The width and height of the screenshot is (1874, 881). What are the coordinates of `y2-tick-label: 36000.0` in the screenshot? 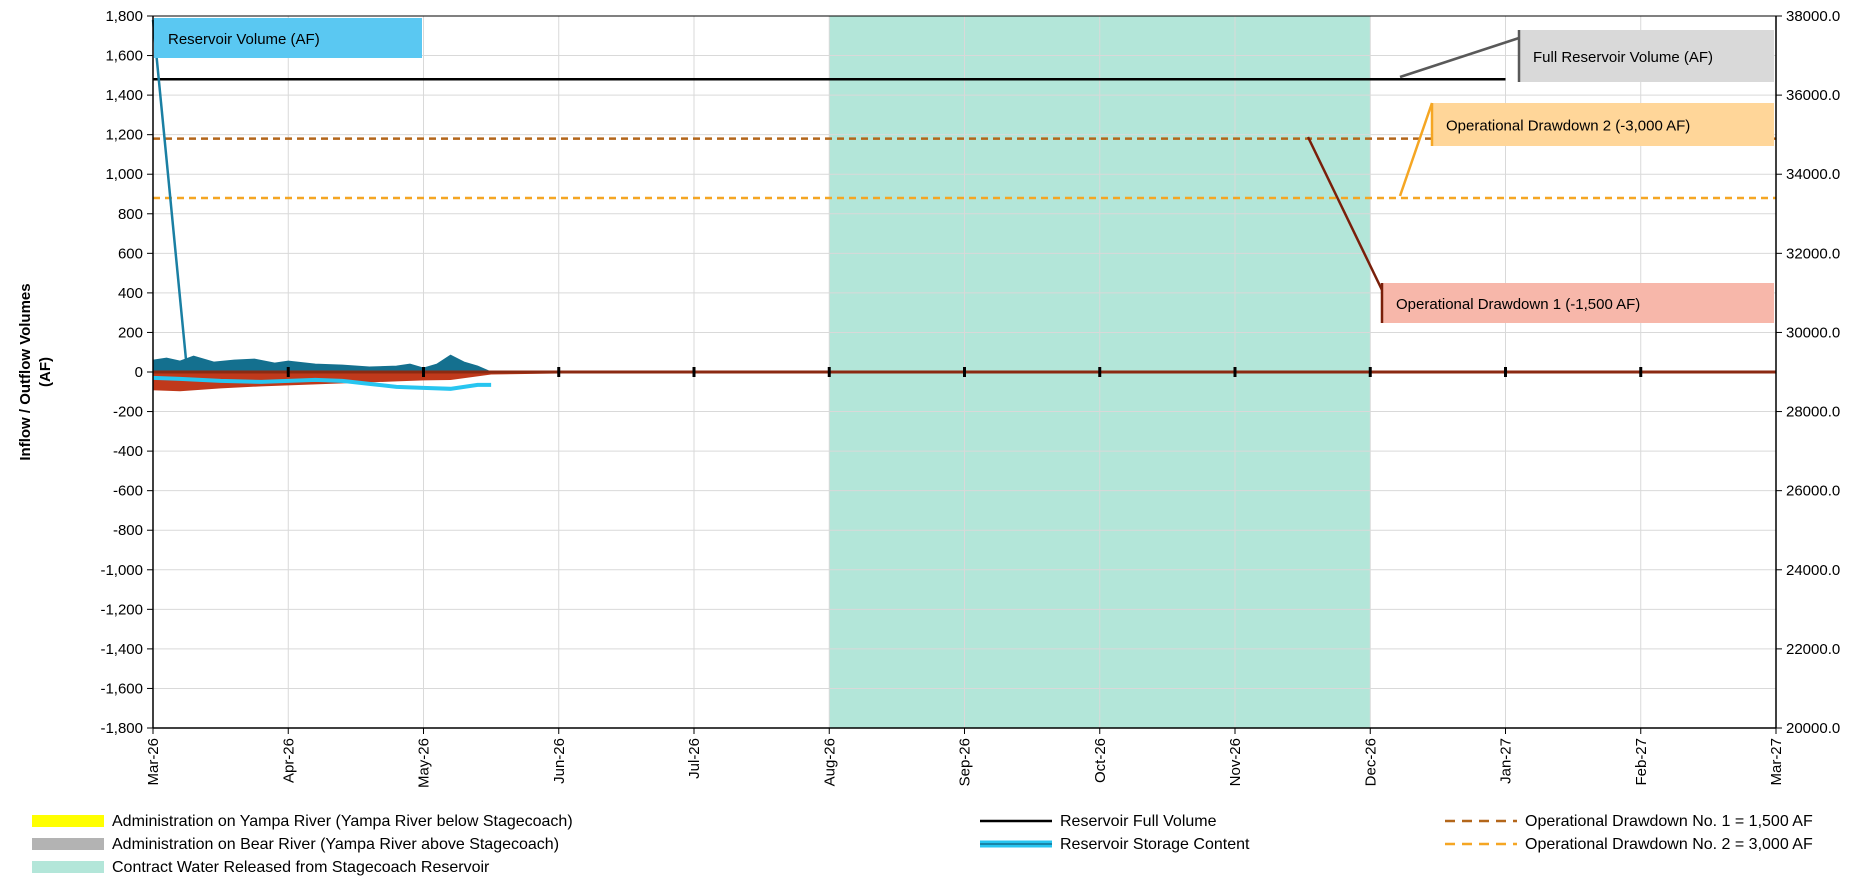 It's located at (1813, 95).